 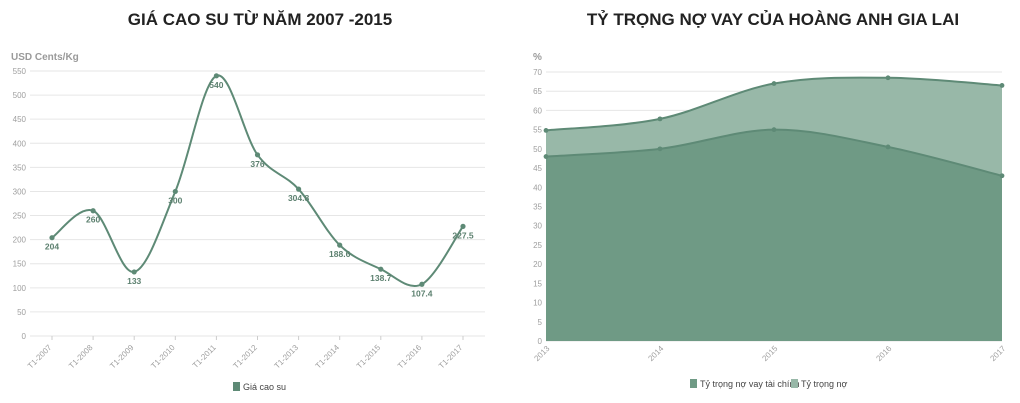 I want to click on point-ty-trong-no-2017, so click(x=1002, y=85).